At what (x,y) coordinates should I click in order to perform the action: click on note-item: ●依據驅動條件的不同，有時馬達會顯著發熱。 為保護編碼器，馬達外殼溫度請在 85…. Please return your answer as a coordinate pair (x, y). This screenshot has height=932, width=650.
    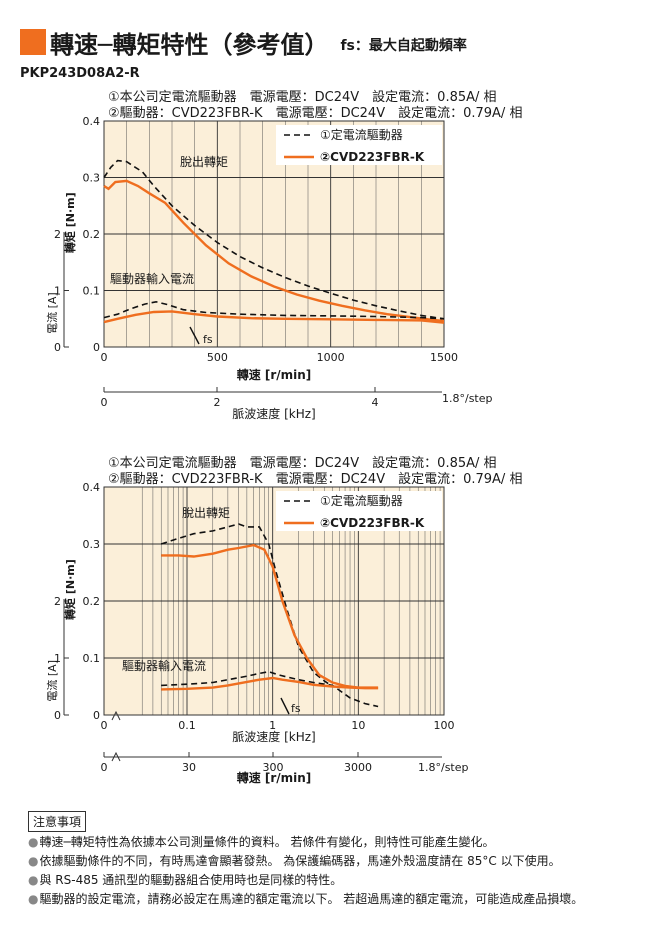
    Looking at the image, I should click on (294, 860).